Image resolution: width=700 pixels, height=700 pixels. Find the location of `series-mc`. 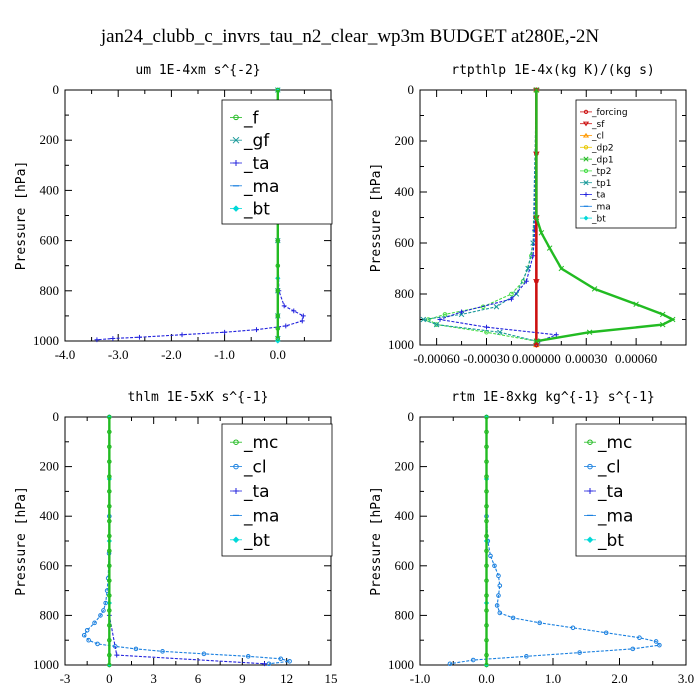

series-mc is located at coordinates (109, 541).